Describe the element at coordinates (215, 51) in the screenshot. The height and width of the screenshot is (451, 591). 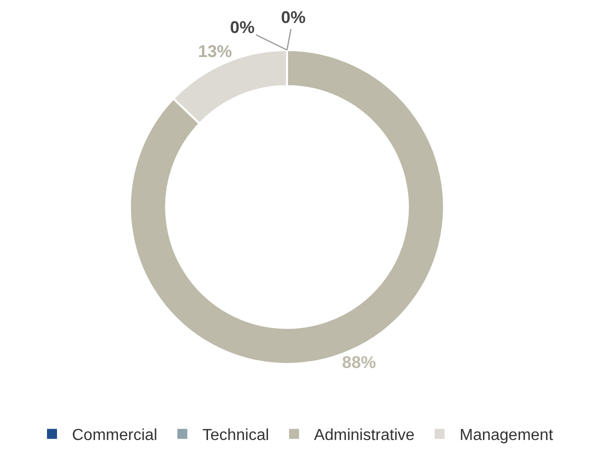
I see `data-label: 13%` at that location.